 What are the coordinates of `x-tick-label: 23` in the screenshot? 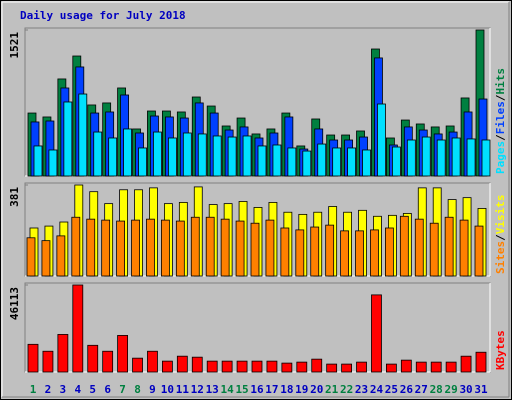 It's located at (361, 389).